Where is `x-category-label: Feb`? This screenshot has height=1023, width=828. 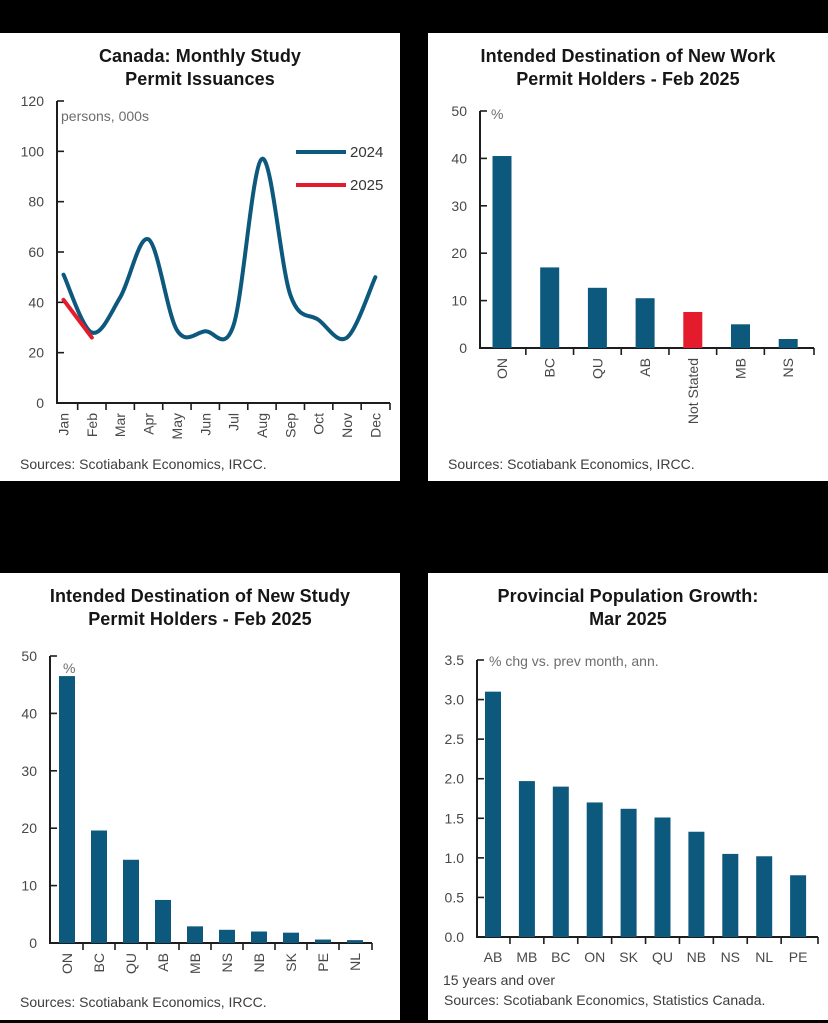 x-category-label: Feb is located at coordinates (92, 425).